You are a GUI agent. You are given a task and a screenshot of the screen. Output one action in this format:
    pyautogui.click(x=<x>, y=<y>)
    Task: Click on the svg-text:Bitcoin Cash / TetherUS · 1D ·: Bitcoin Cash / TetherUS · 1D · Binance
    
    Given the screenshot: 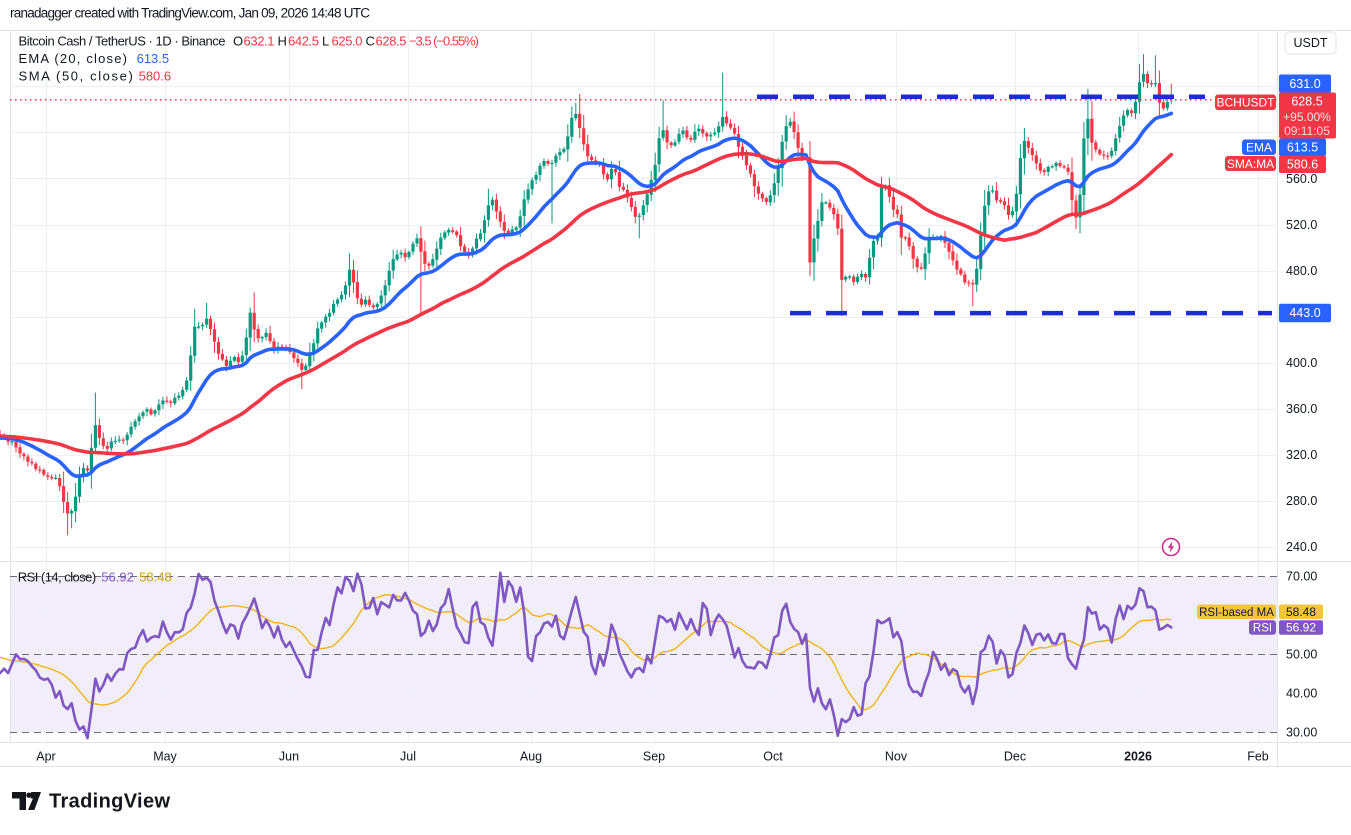 What is the action you would take?
    pyautogui.click(x=122, y=41)
    